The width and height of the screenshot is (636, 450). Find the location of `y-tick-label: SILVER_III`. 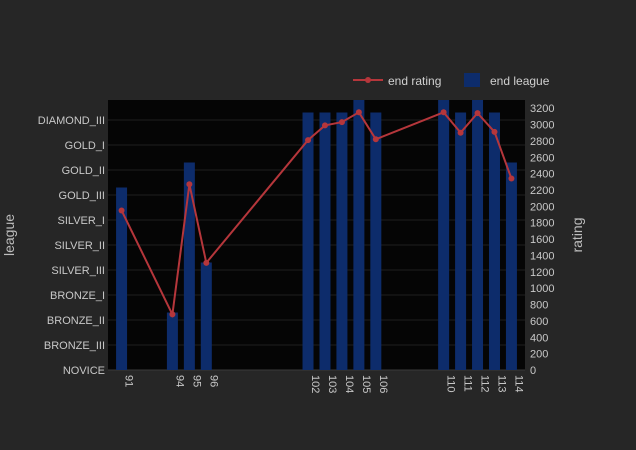

y-tick-label: SILVER_III is located at coordinates (78, 271).